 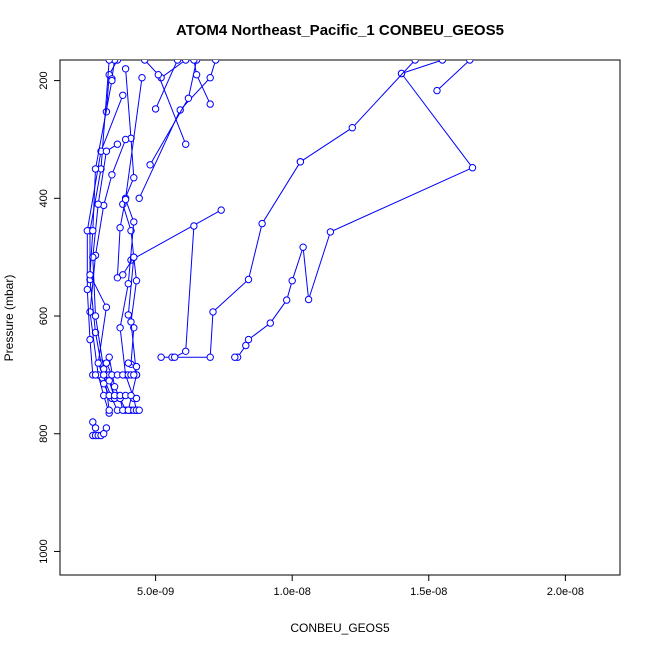 I want to click on y-tick-label: 400, so click(x=44, y=198).